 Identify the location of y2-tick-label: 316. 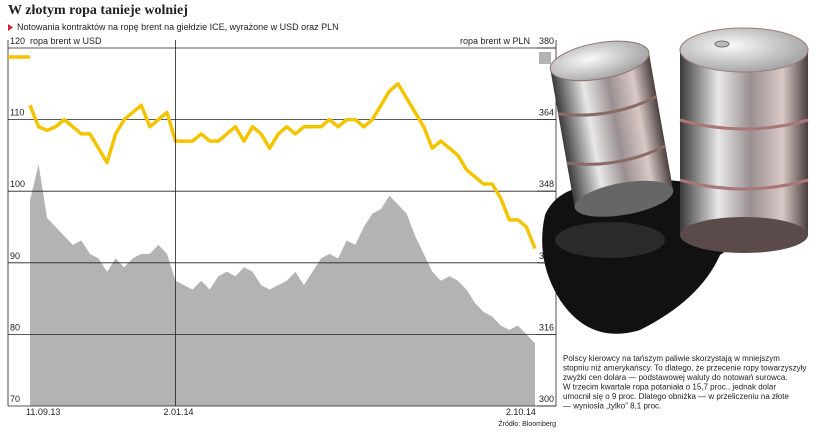
(546, 327).